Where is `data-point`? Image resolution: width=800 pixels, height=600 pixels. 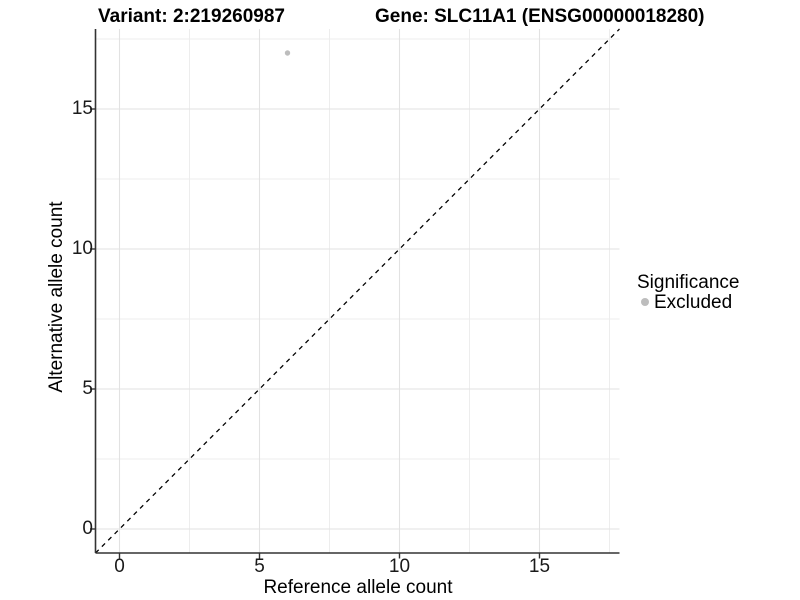 data-point is located at coordinates (287, 53).